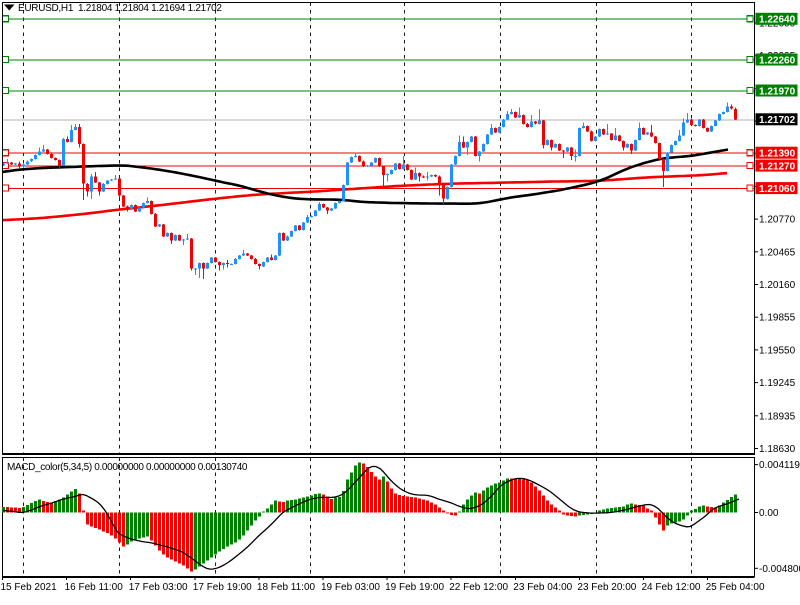 The height and width of the screenshot is (605, 800). What do you see at coordinates (779, 569) in the screenshot?
I see `svg-text: -0.0048000` at bounding box center [779, 569].